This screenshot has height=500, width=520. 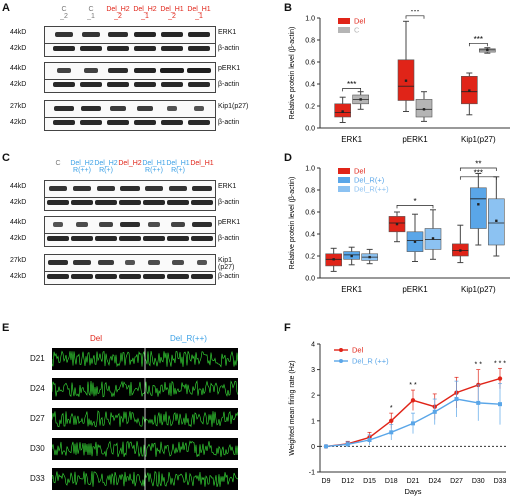 I want to click on legend-label: Del, so click(x=358, y=350).